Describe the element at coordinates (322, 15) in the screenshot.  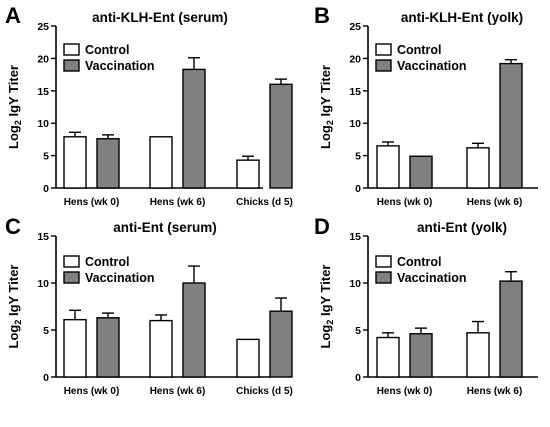
I see `panel-letter: B` at that location.